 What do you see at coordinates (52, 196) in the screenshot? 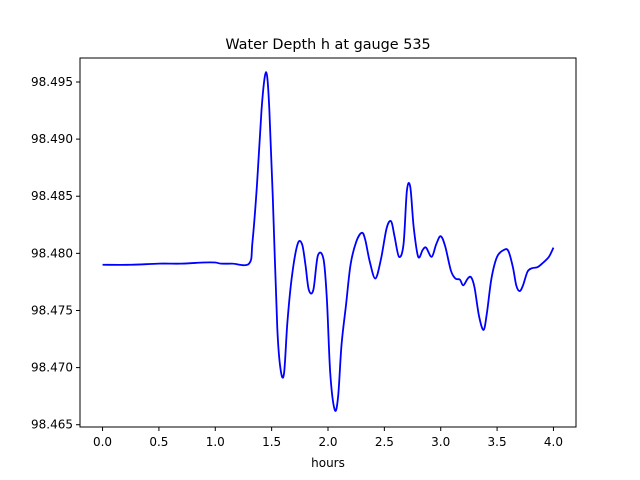
I see `y-tick-label: 98.485` at bounding box center [52, 196].